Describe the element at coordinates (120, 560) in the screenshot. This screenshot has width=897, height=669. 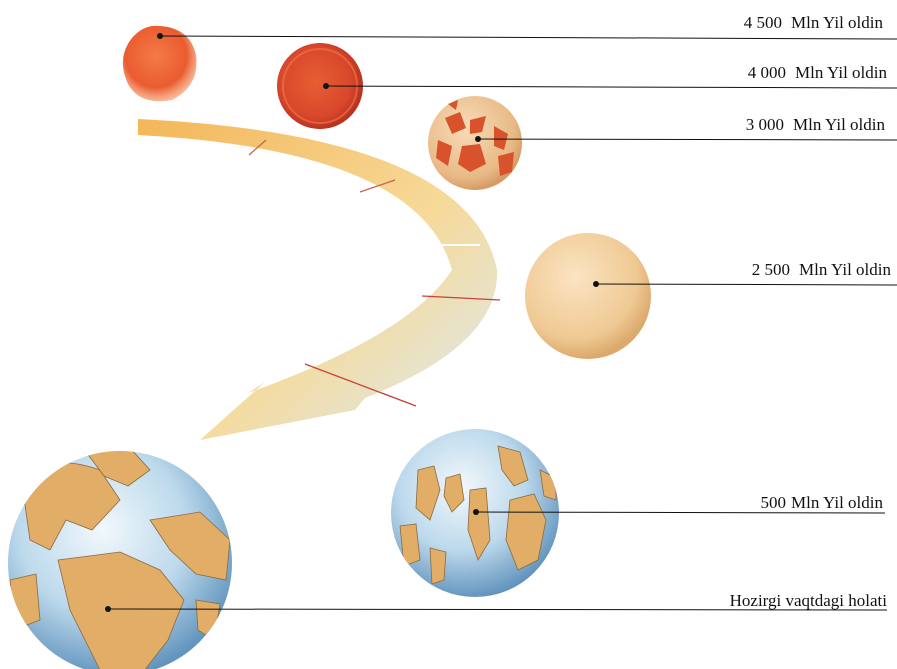
I see `planet-now` at that location.